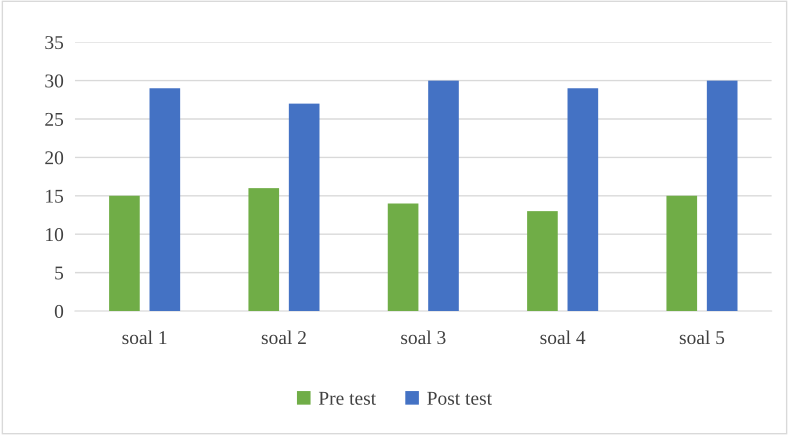 The width and height of the screenshot is (789, 435). I want to click on y-tick-label: 0, so click(59, 311).